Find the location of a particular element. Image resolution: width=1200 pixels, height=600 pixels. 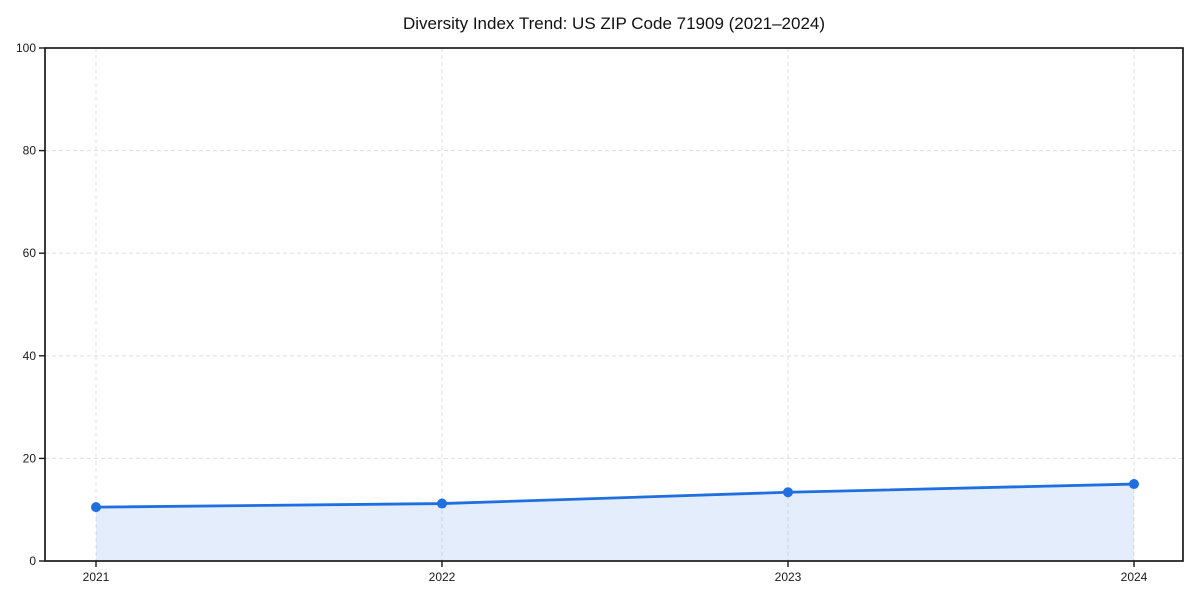

x-tick-label: 2022 is located at coordinates (442, 577).